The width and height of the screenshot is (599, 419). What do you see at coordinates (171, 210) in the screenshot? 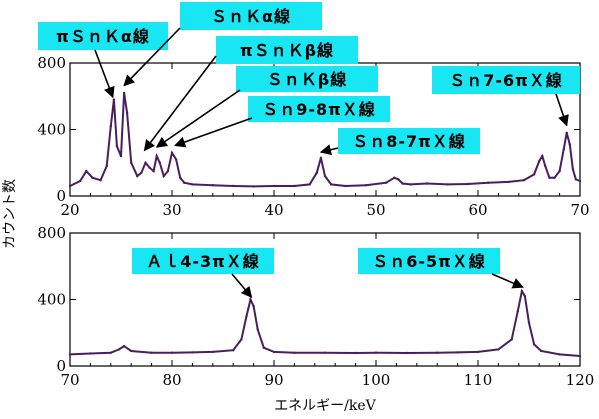
I see `x-tick-label: 30` at bounding box center [171, 210].